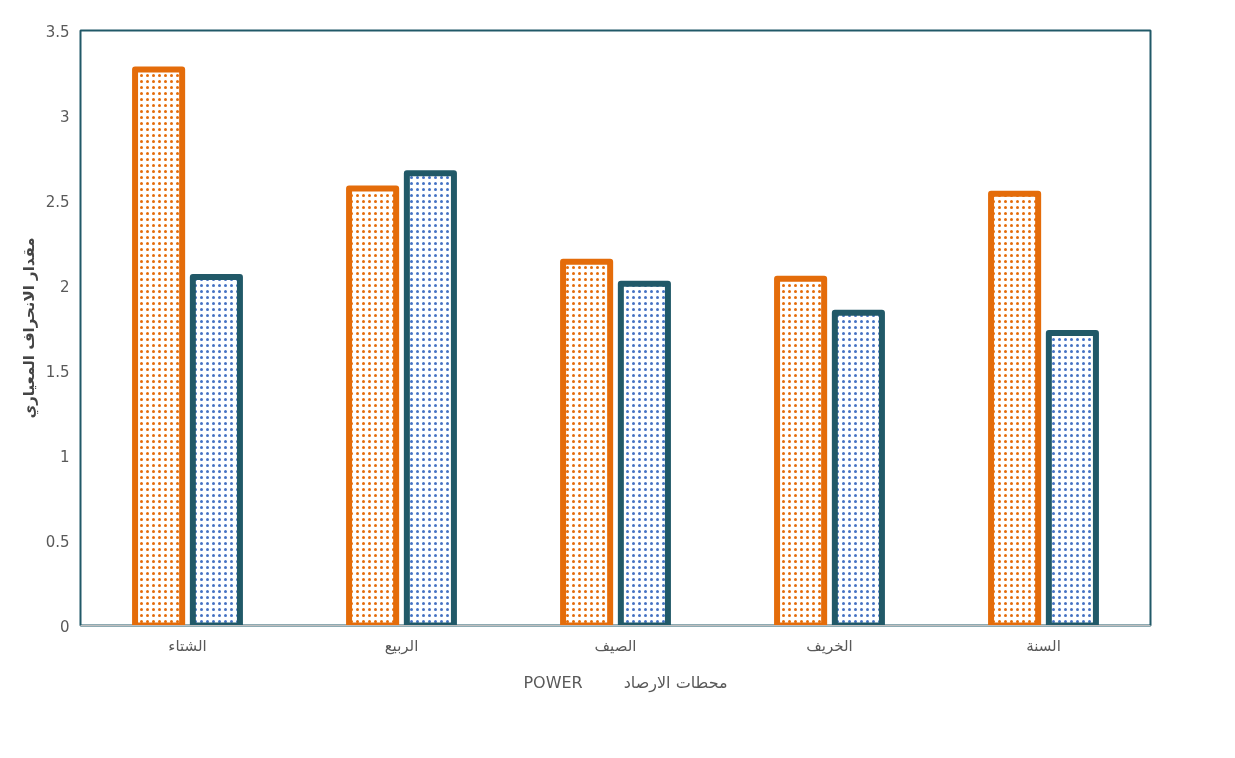  Describe the element at coordinates (64, 286) in the screenshot. I see `y-tick-label: 2` at that location.